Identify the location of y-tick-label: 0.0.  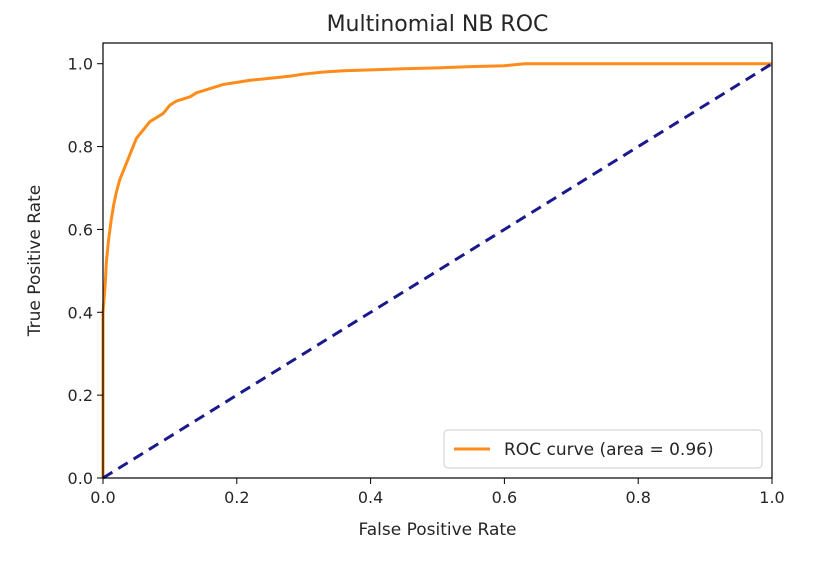
(80, 478).